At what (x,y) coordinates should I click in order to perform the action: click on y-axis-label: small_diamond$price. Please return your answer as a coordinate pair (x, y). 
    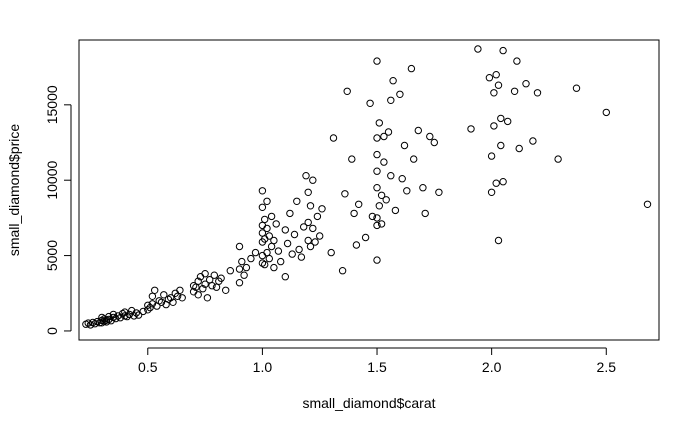
    Looking at the image, I should click on (14, 190).